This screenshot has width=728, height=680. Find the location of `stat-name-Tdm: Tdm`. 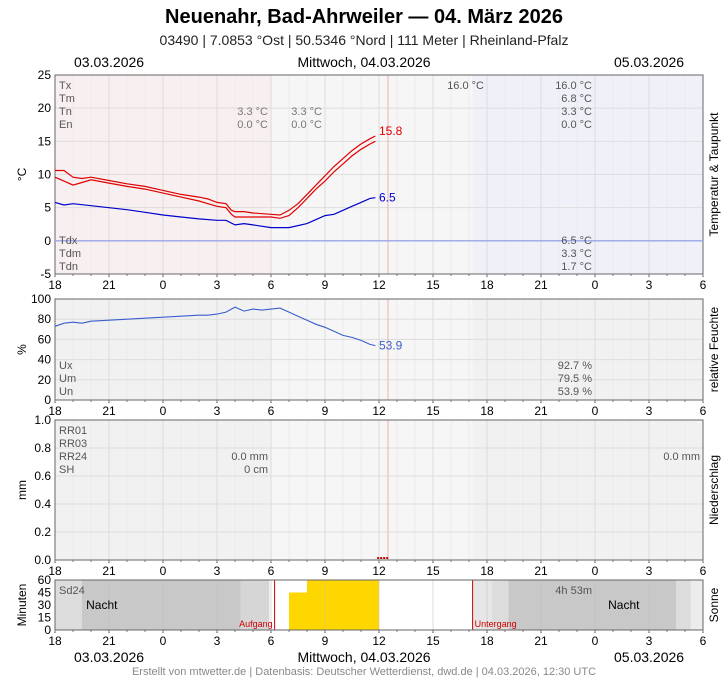

stat-name-Tdm: Tdm is located at coordinates (70, 254).